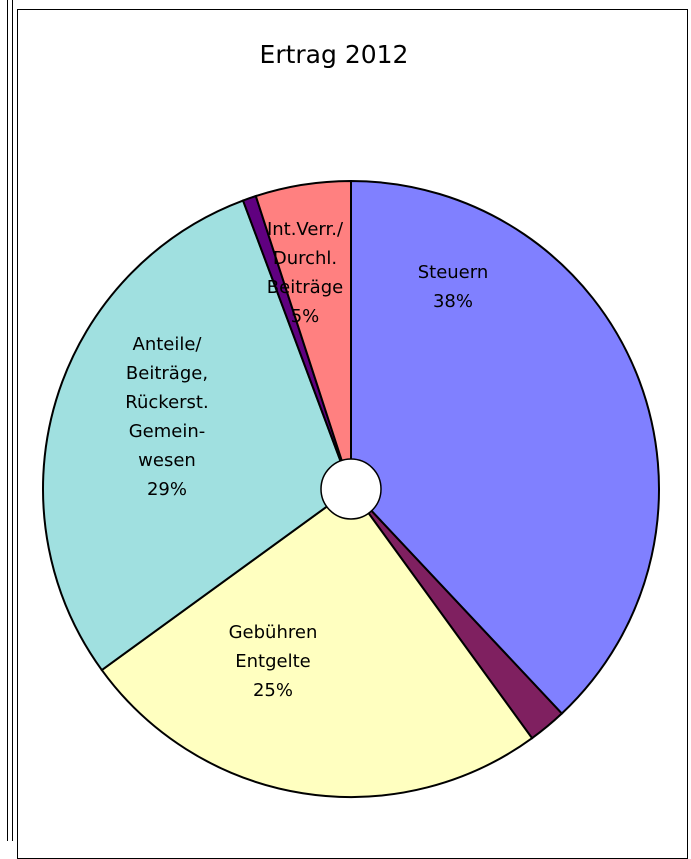  What do you see at coordinates (167, 431) in the screenshot?
I see `slice-label-line: Gemein-` at bounding box center [167, 431].